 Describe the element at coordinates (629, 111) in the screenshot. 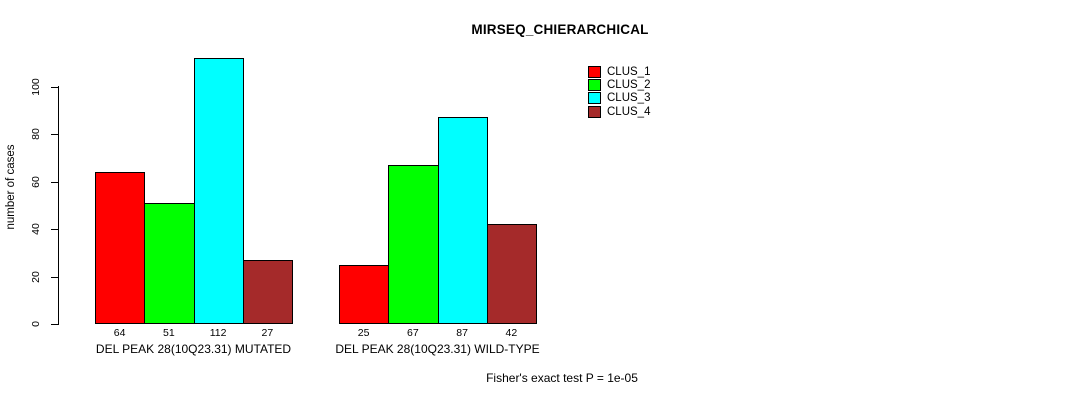

I see `legend-label: CLUS_4` at that location.